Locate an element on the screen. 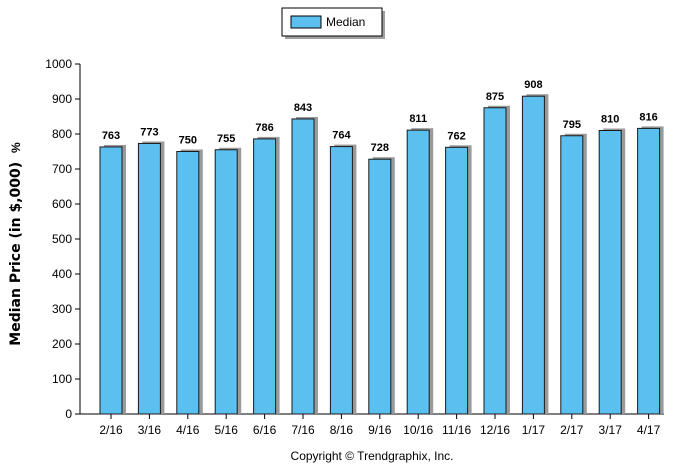 The image size is (686, 470). data-label: 786 is located at coordinates (264, 128).